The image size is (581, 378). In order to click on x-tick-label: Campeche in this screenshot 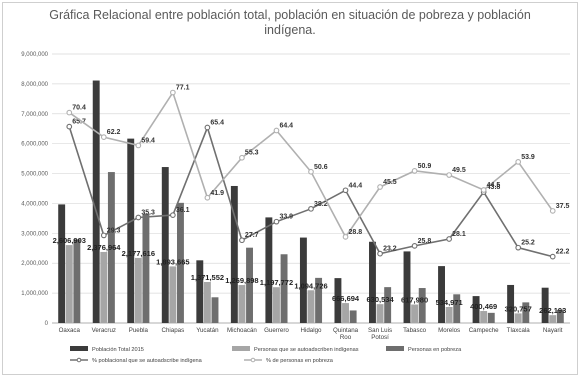, I will do `click(484, 330)`.